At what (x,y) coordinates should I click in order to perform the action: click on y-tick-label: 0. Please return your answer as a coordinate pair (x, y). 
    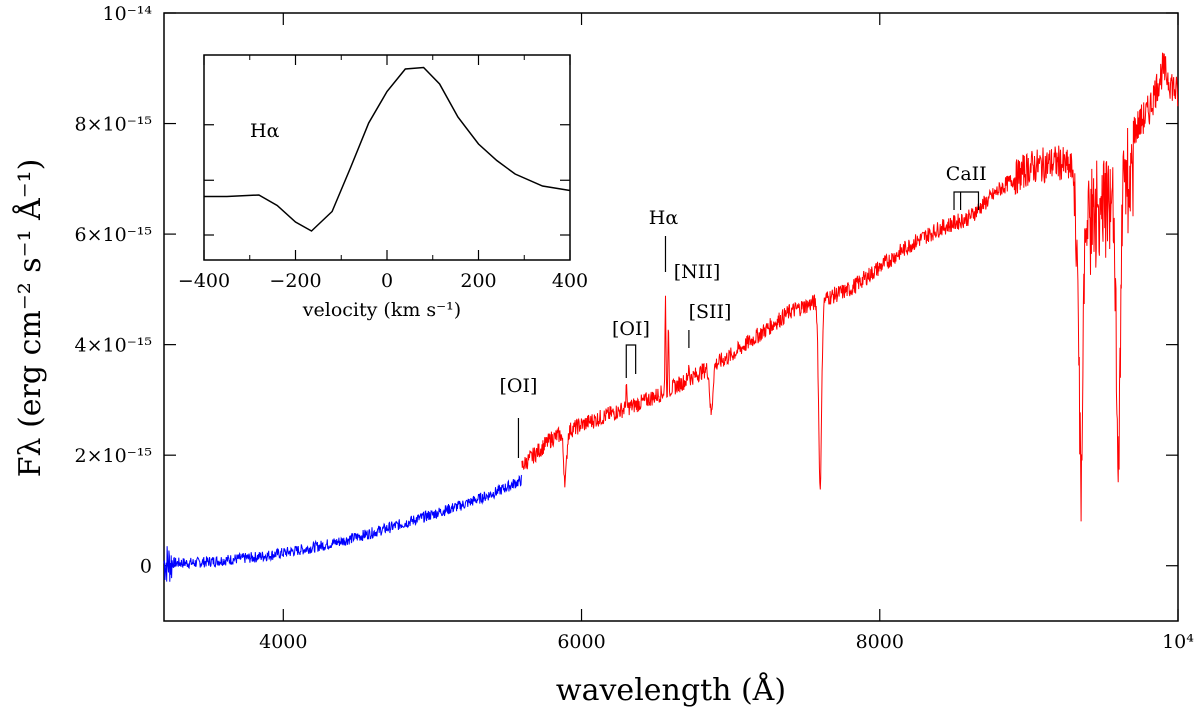
    Looking at the image, I should click on (146, 567).